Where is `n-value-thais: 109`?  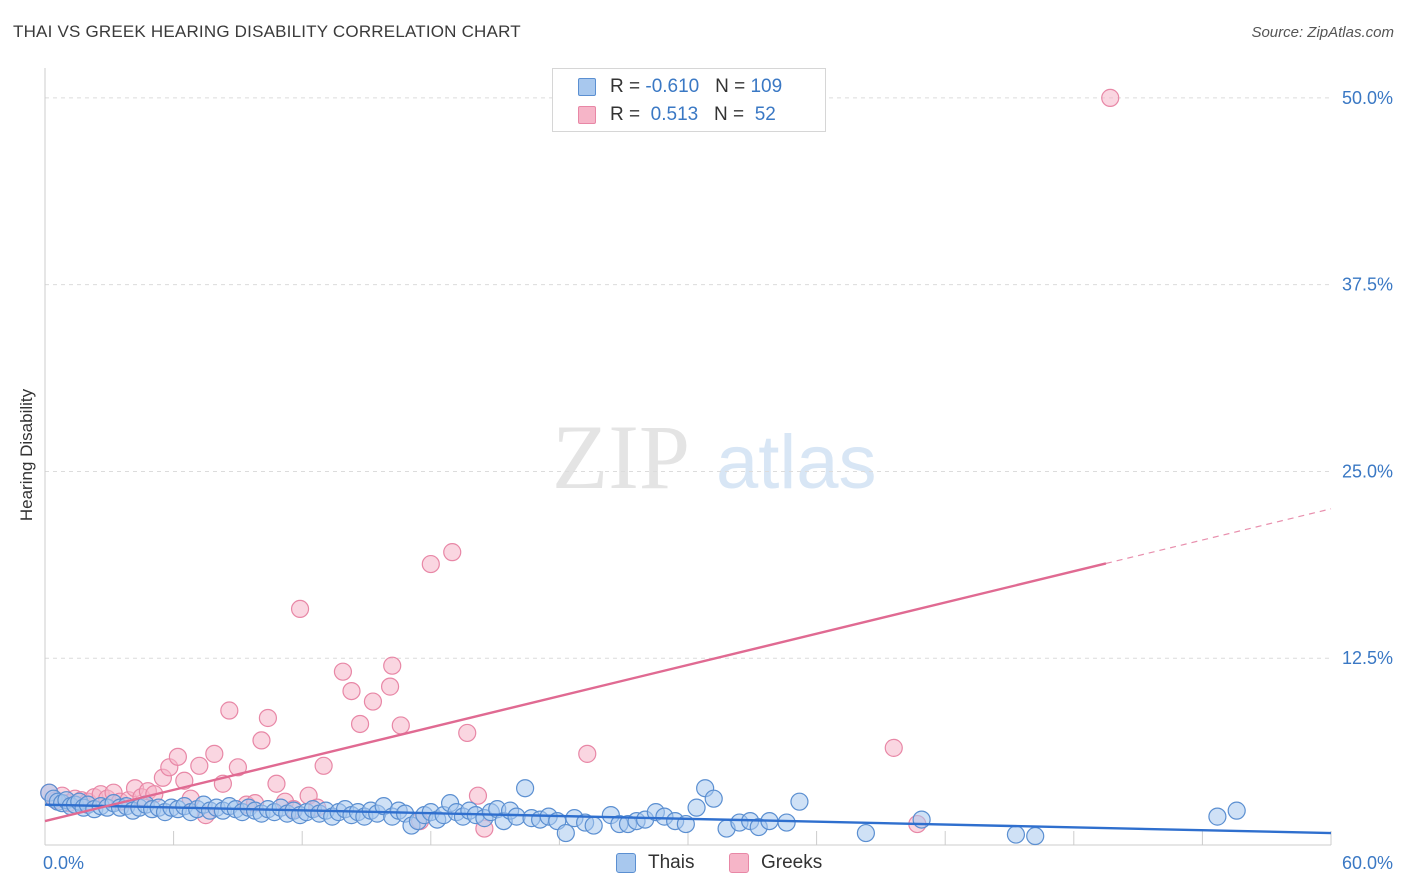
n-value-thais: 109 is located at coordinates (766, 86).